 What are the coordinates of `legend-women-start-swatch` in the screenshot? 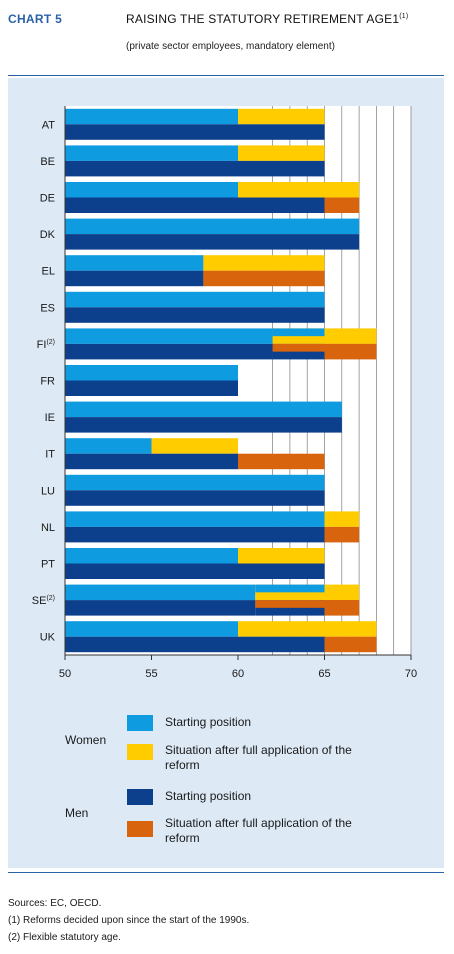 It's located at (140, 723).